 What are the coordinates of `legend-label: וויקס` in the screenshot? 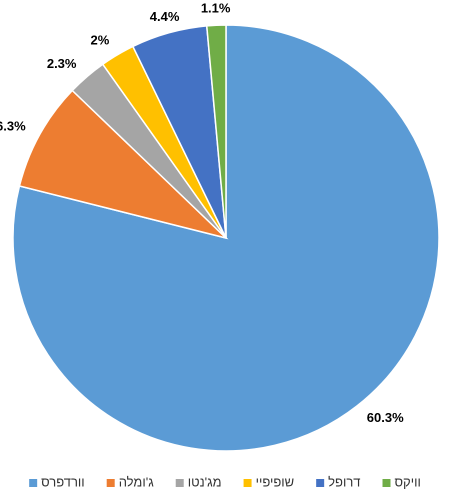 It's located at (408, 481).